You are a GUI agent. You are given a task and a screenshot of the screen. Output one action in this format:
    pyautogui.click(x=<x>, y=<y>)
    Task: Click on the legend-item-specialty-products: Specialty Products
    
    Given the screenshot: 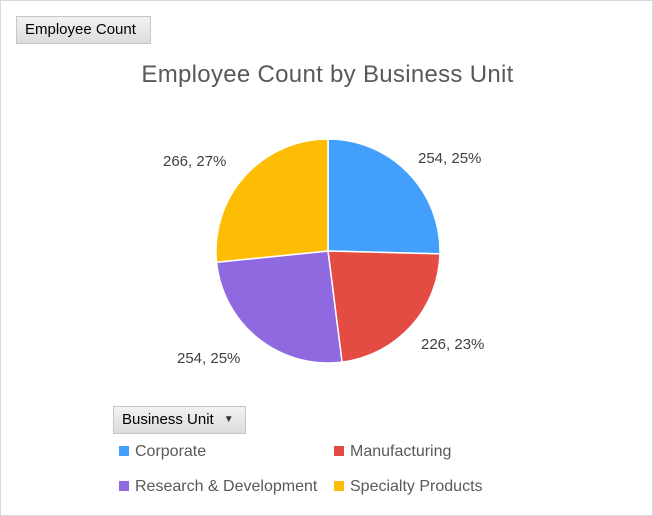 What is the action you would take?
    pyautogui.click(x=408, y=487)
    